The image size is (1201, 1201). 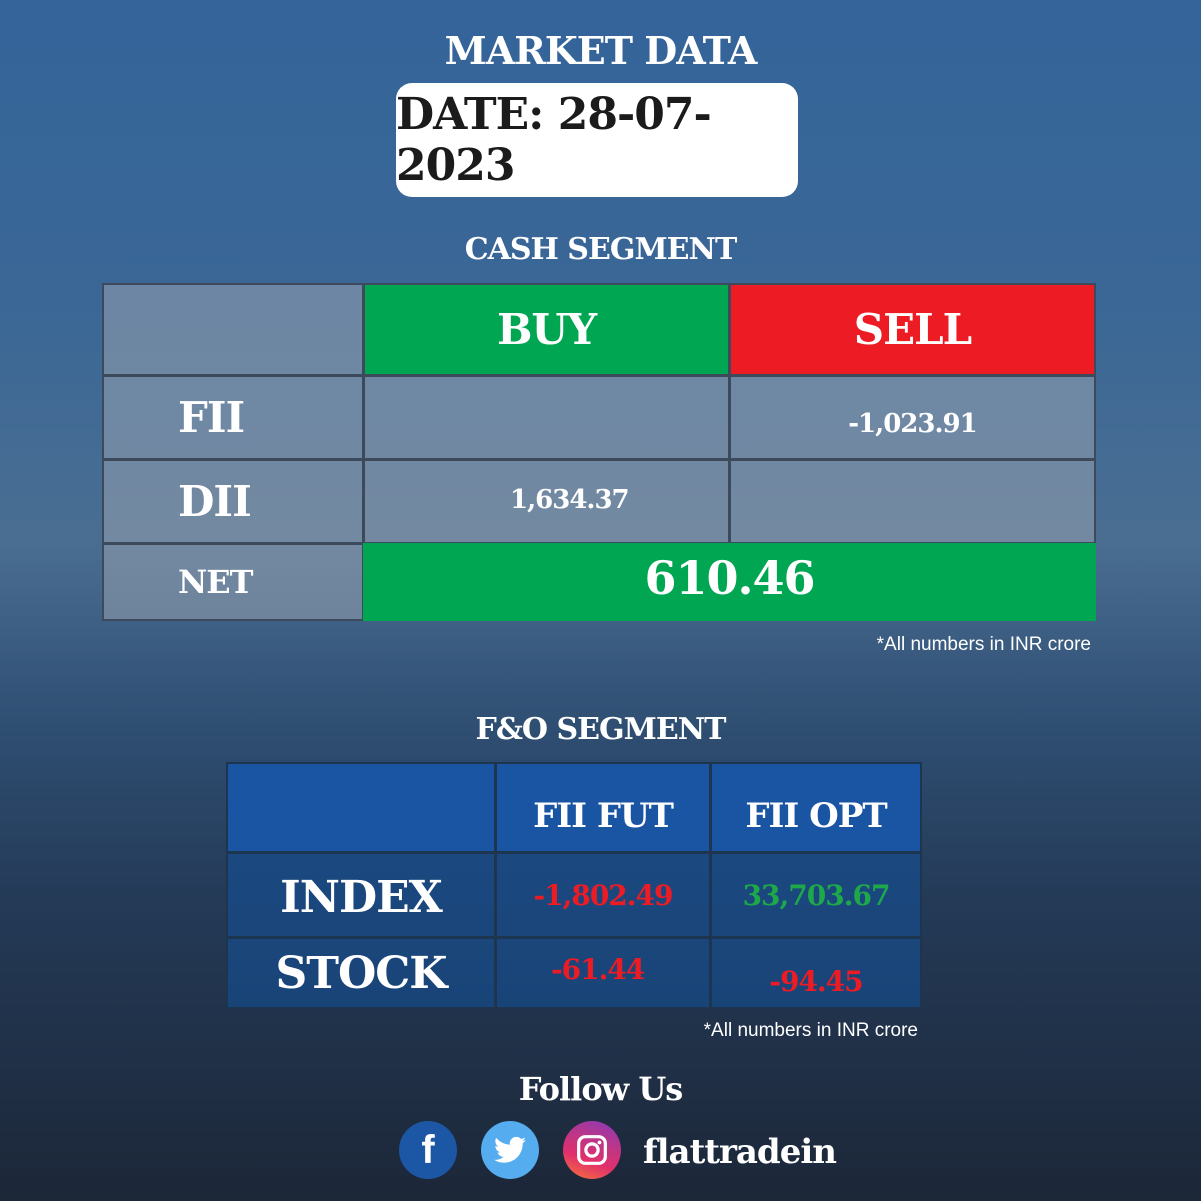 What do you see at coordinates (510, 1150) in the screenshot?
I see `twitter-icon` at bounding box center [510, 1150].